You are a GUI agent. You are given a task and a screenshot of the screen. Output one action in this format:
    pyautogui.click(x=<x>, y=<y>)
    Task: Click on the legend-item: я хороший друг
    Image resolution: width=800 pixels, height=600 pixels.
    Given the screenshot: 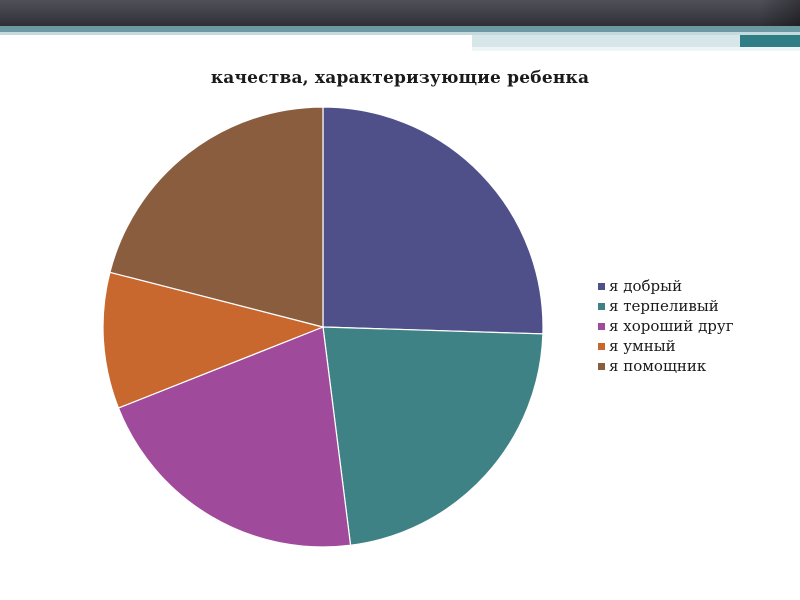 What is the action you would take?
    pyautogui.click(x=666, y=326)
    